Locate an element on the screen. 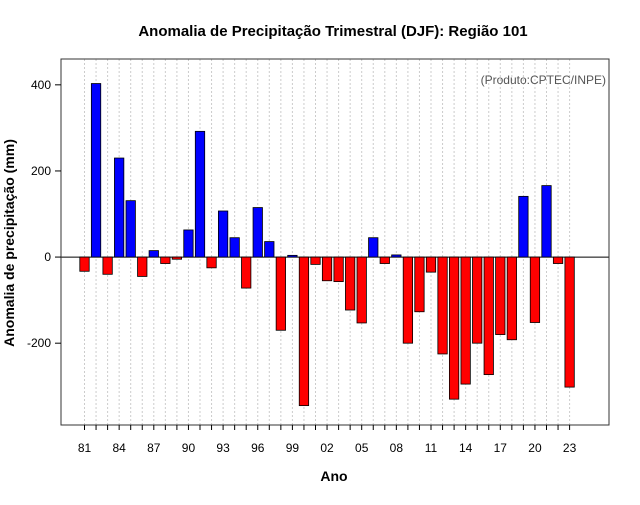 This screenshot has height=505, width=640. x-tick-label: 90 is located at coordinates (189, 448).